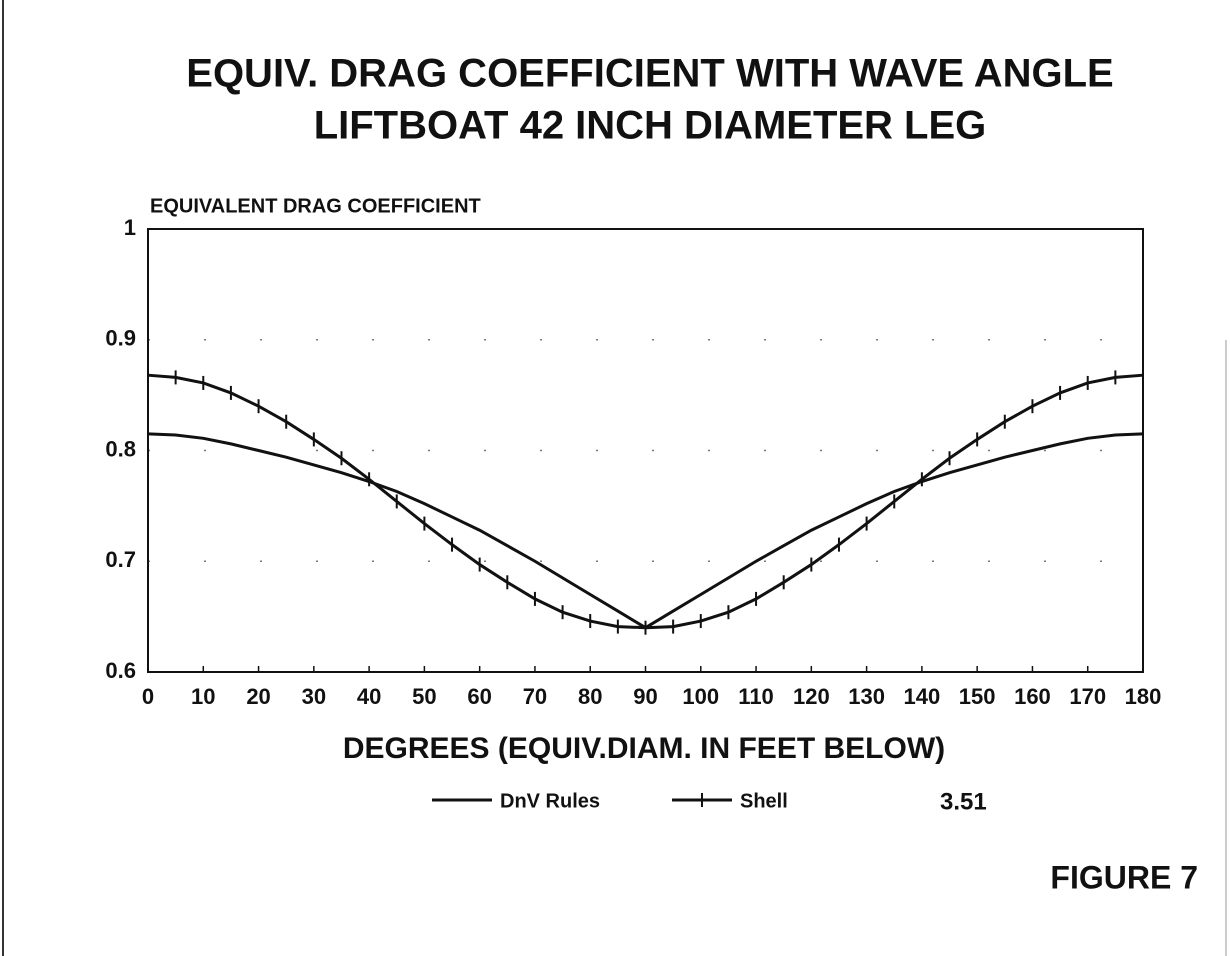  Describe the element at coordinates (148, 696) in the screenshot. I see `x-tick-label: 0` at that location.